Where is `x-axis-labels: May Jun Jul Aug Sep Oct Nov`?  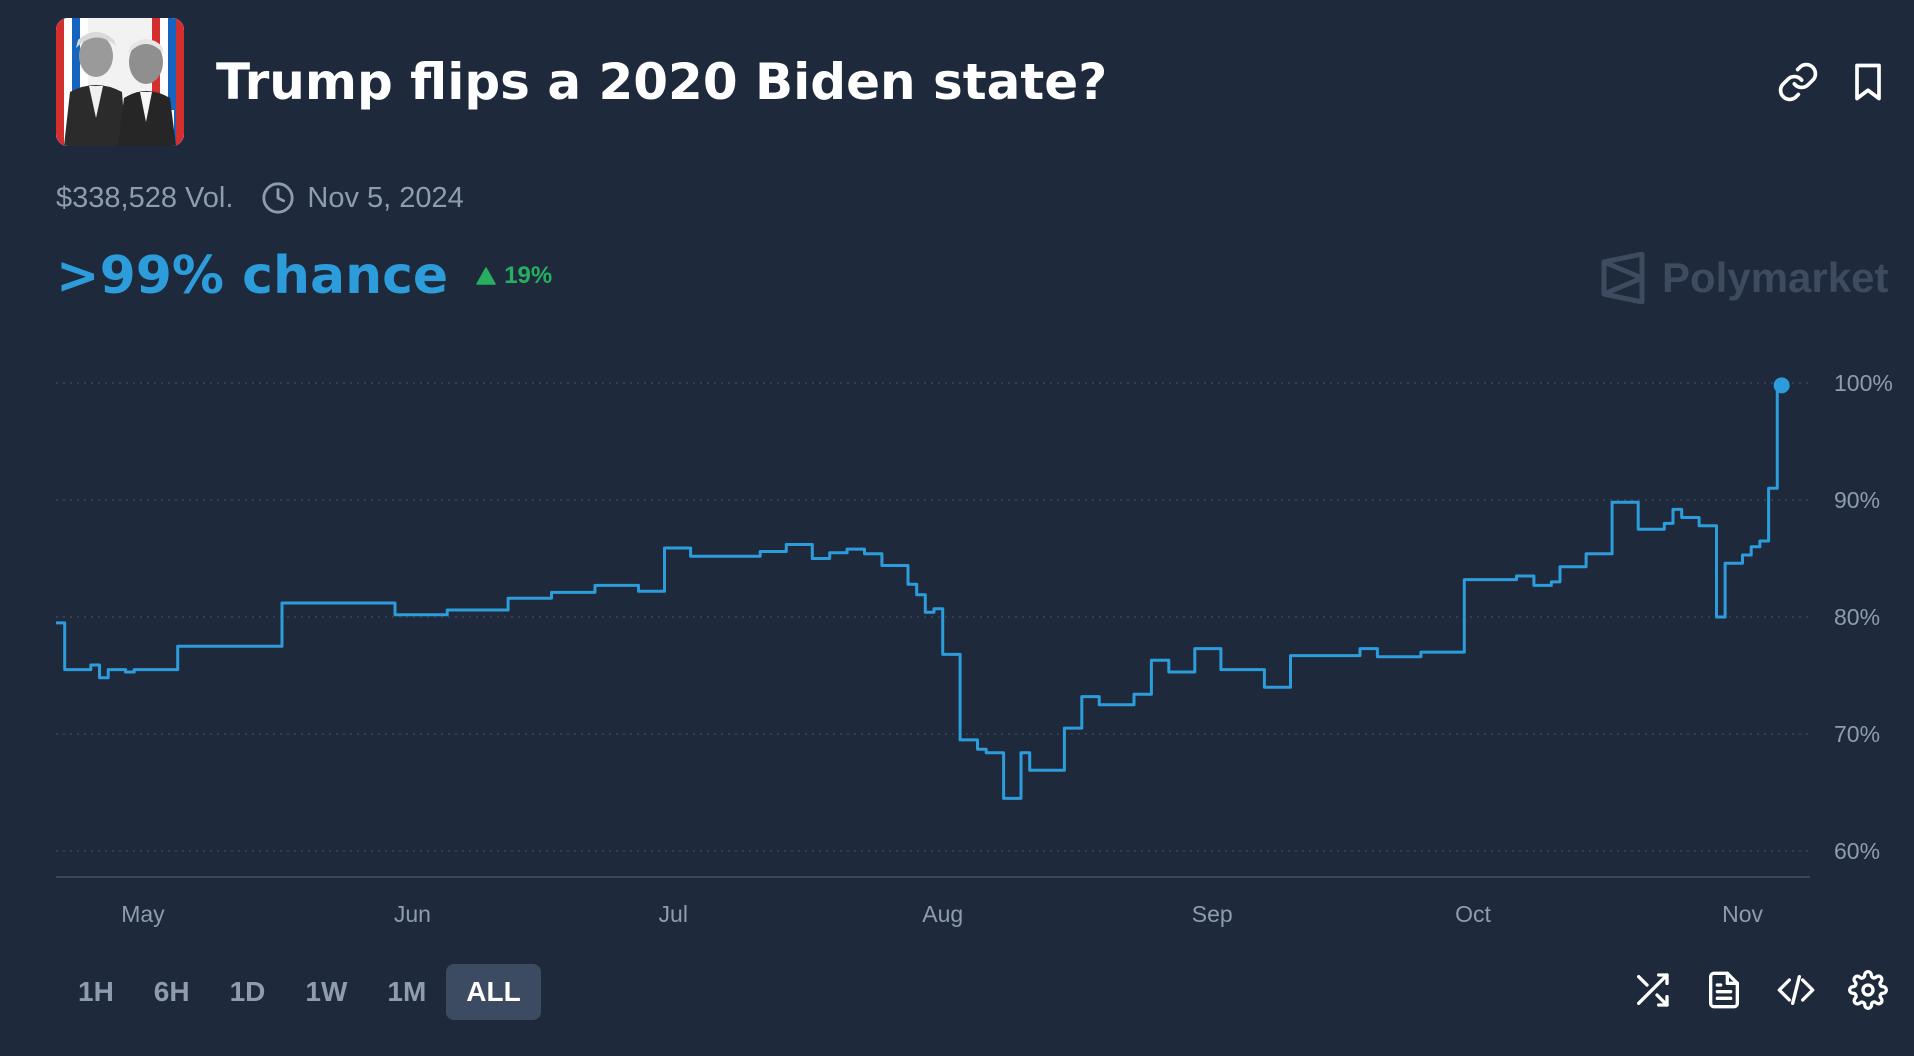 x-axis-labels: May Jun Jul Aug Sep Oct Nov is located at coordinates (942, 914).